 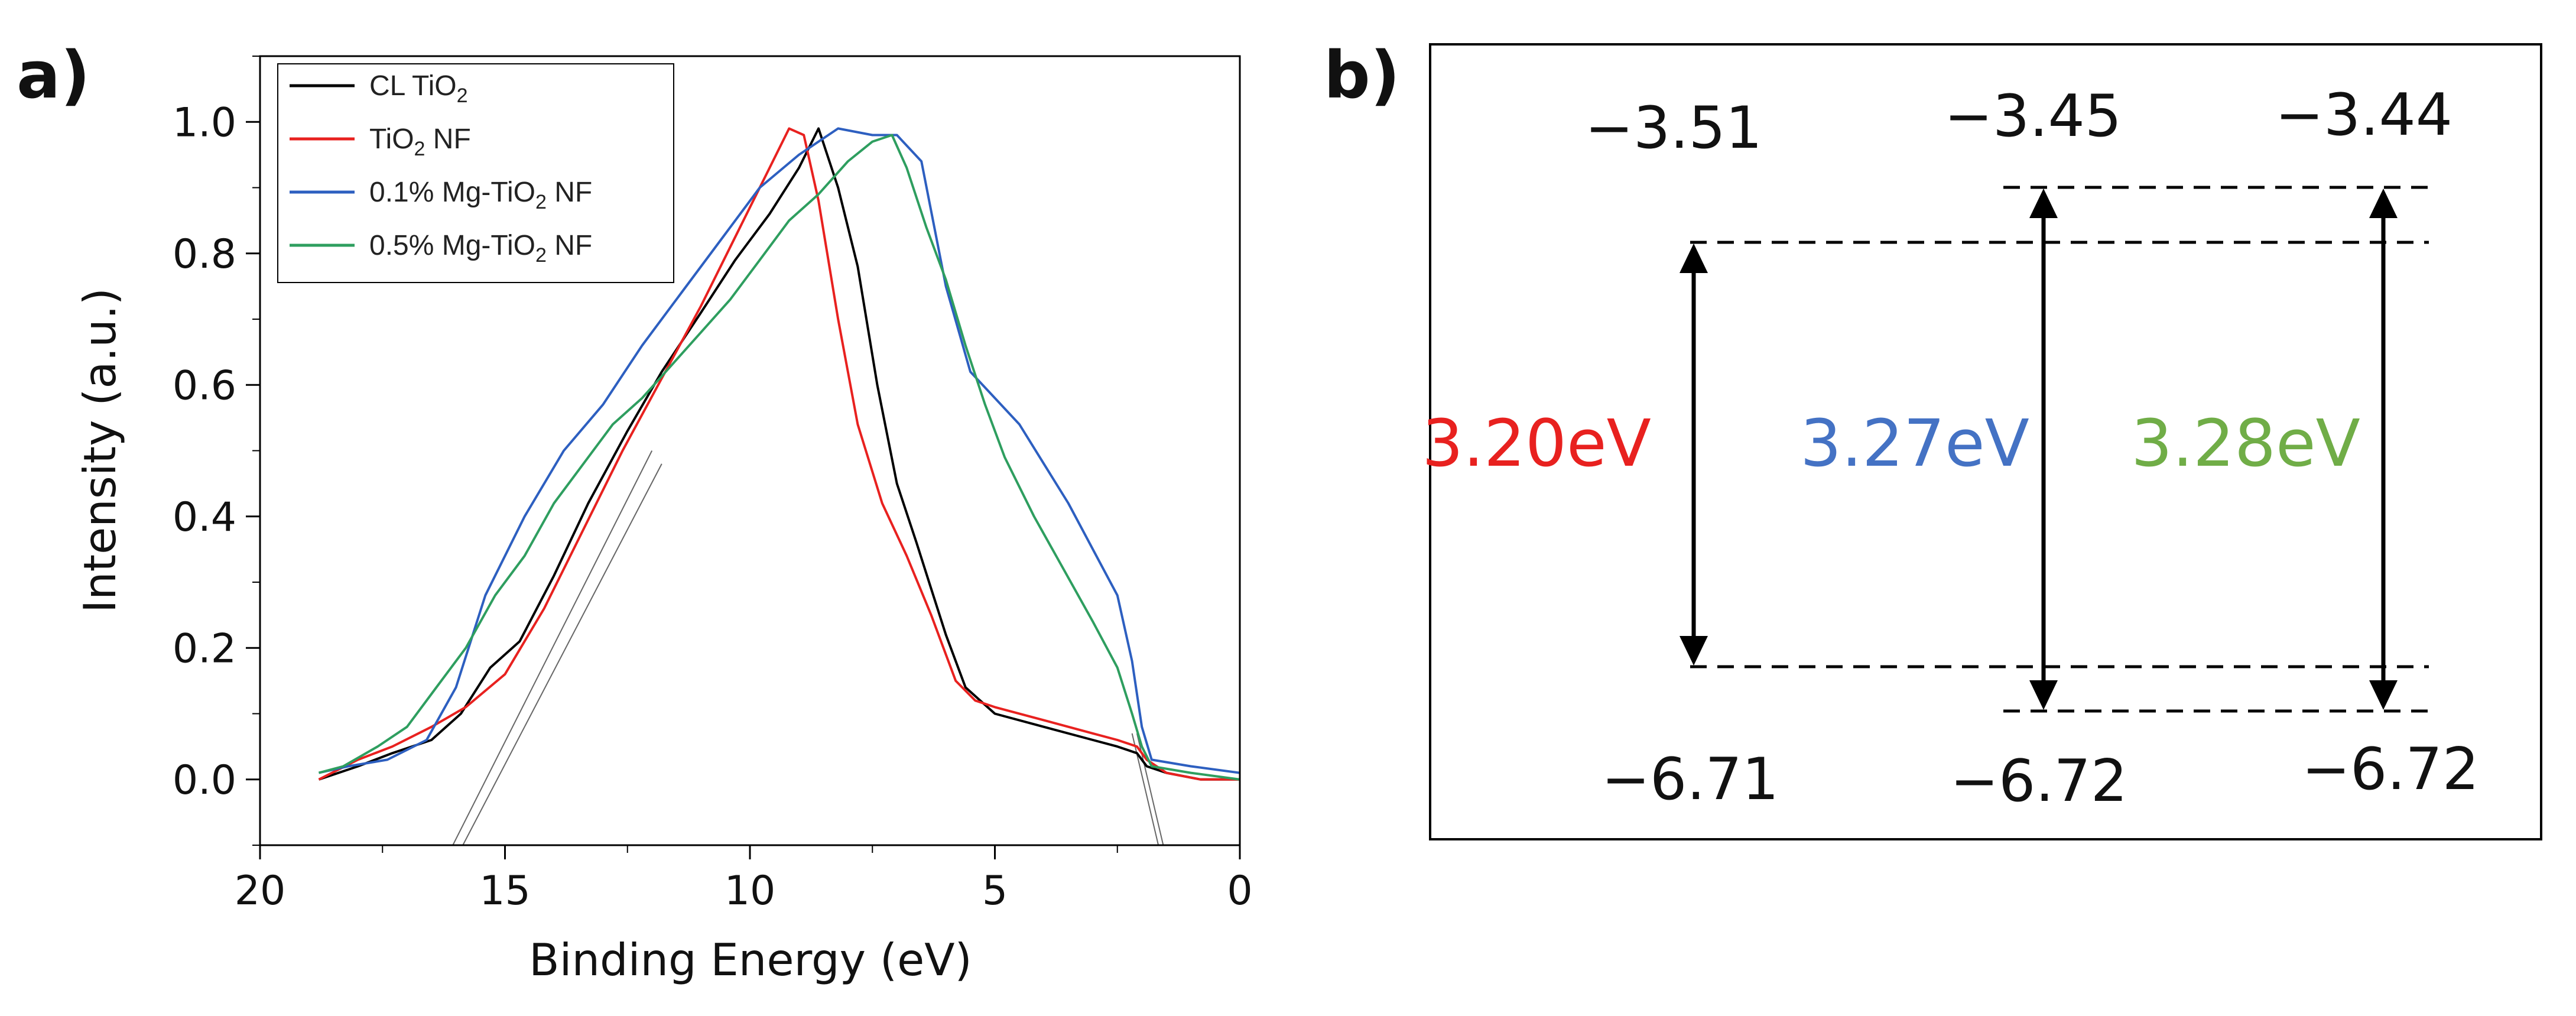 What do you see at coordinates (204, 649) in the screenshot?
I see `y-tick-label: 0.2` at bounding box center [204, 649].